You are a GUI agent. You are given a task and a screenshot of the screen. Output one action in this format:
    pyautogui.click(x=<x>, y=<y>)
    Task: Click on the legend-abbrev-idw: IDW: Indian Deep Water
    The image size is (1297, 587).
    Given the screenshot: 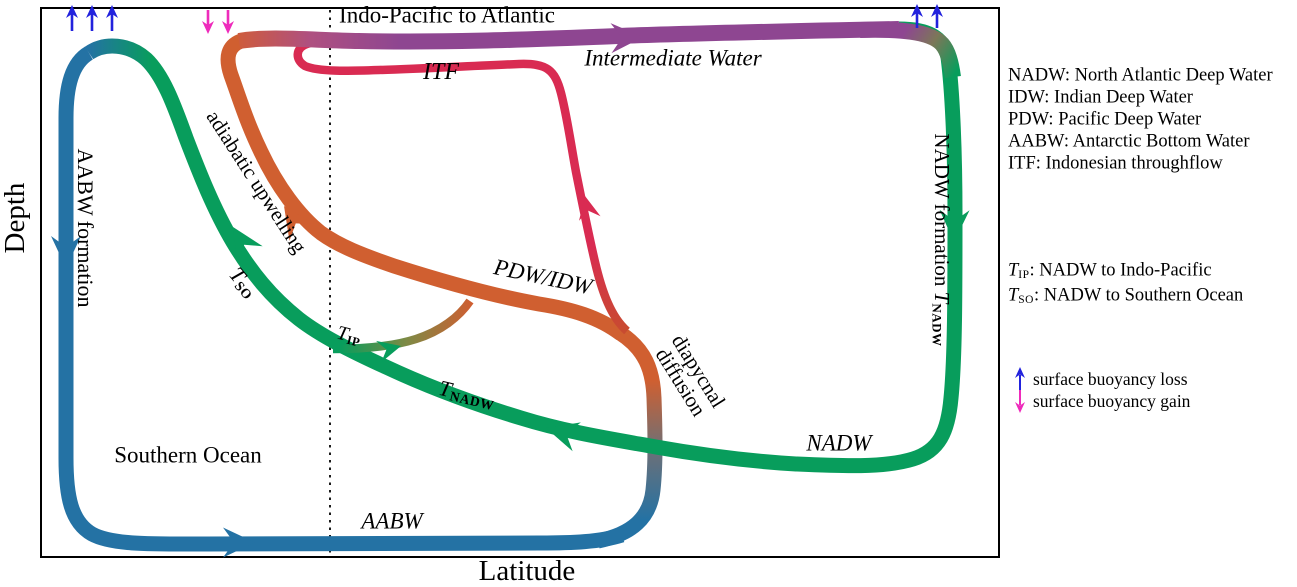 What is the action you would take?
    pyautogui.click(x=1100, y=97)
    